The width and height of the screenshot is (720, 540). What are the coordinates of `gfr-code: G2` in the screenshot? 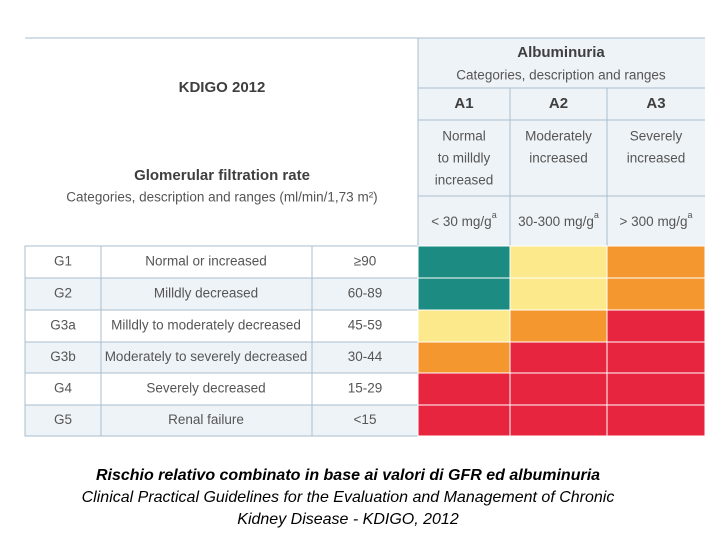 It's located at (63, 293).